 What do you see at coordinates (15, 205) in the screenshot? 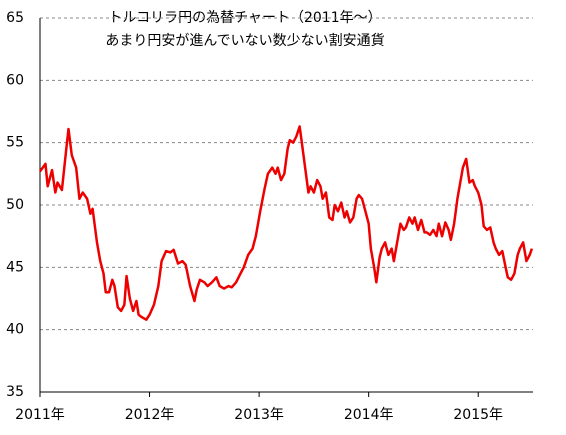
I see `y-tick-label: 50` at bounding box center [15, 205].